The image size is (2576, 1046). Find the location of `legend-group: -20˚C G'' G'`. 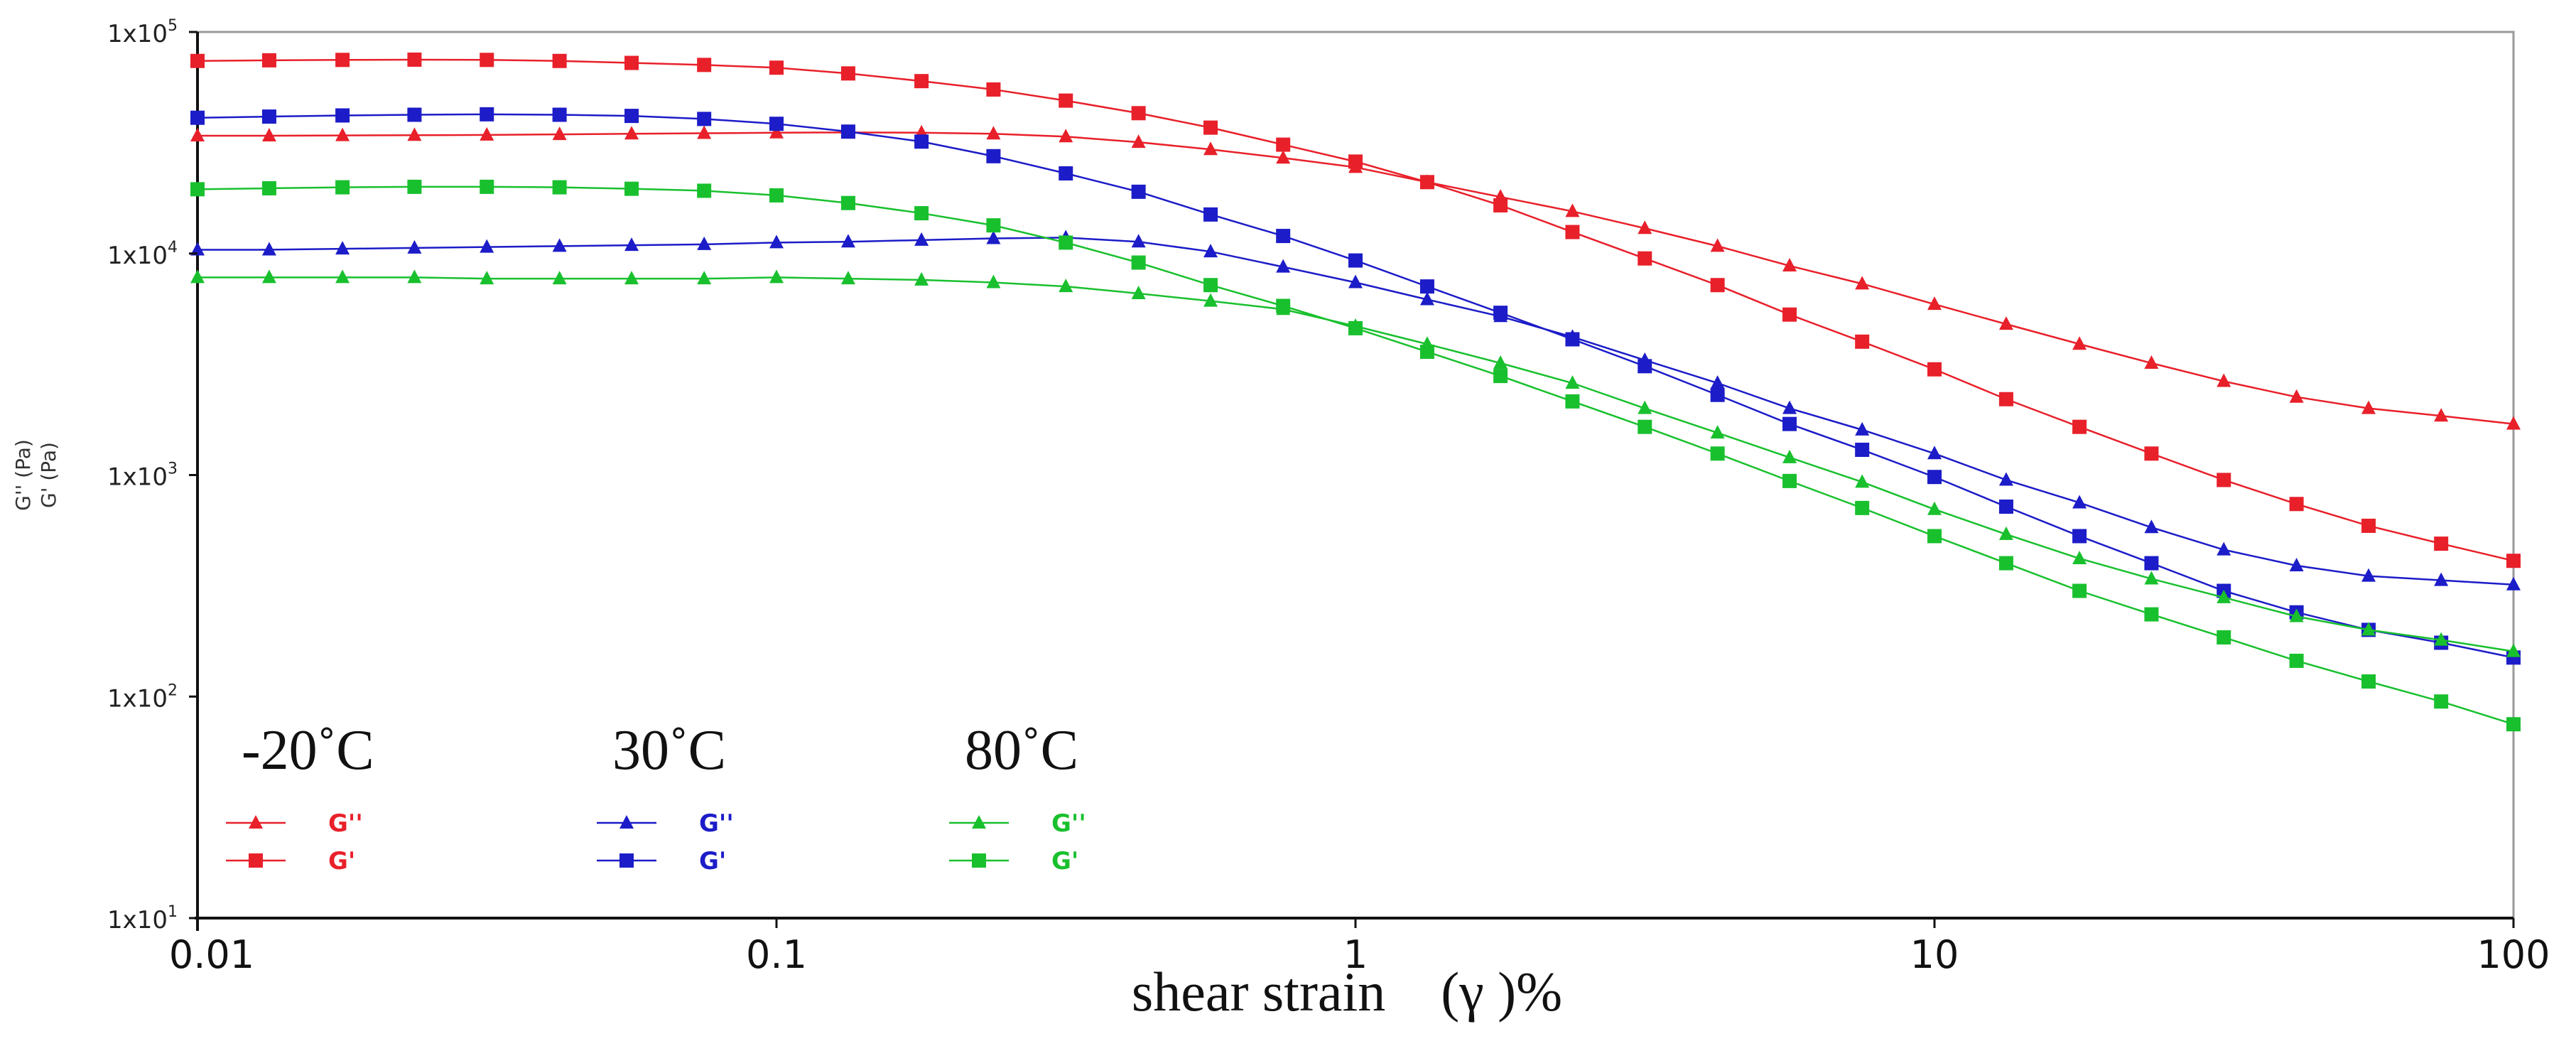

legend-group: -20˚C G'' G' is located at coordinates (300, 797).